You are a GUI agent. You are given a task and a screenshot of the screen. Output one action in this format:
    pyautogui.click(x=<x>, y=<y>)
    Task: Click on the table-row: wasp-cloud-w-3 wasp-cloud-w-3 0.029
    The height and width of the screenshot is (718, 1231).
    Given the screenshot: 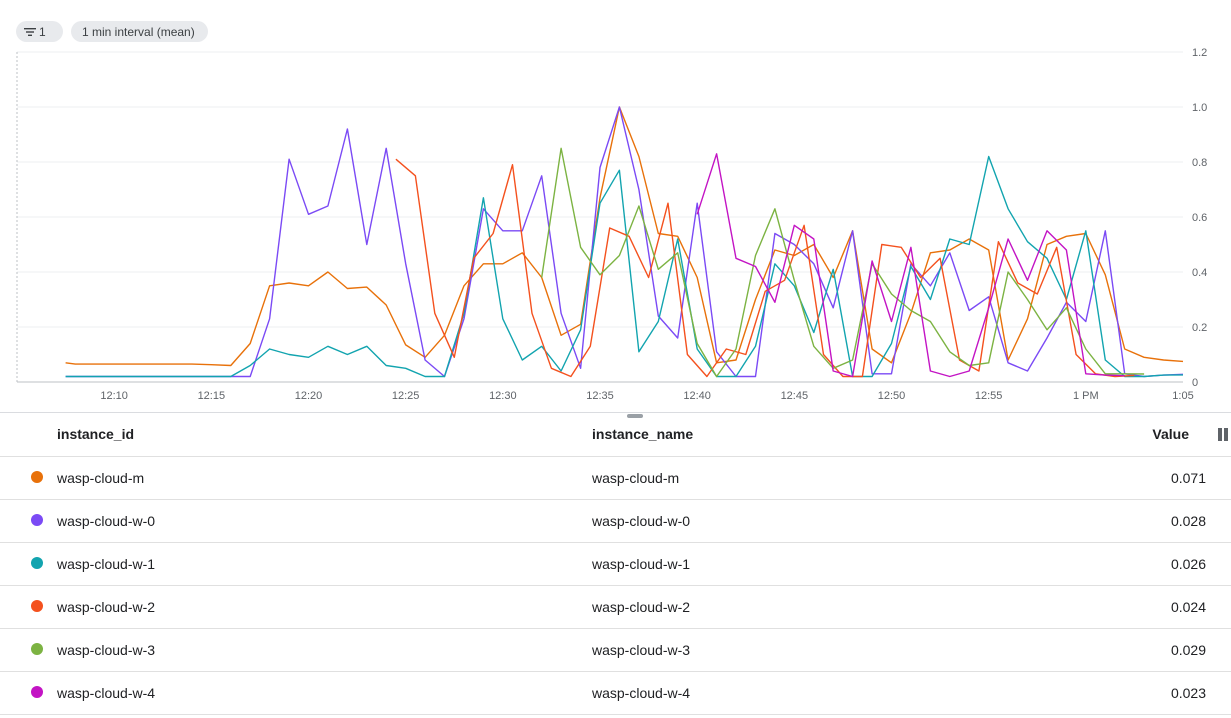 What is the action you would take?
    pyautogui.click(x=615, y=650)
    